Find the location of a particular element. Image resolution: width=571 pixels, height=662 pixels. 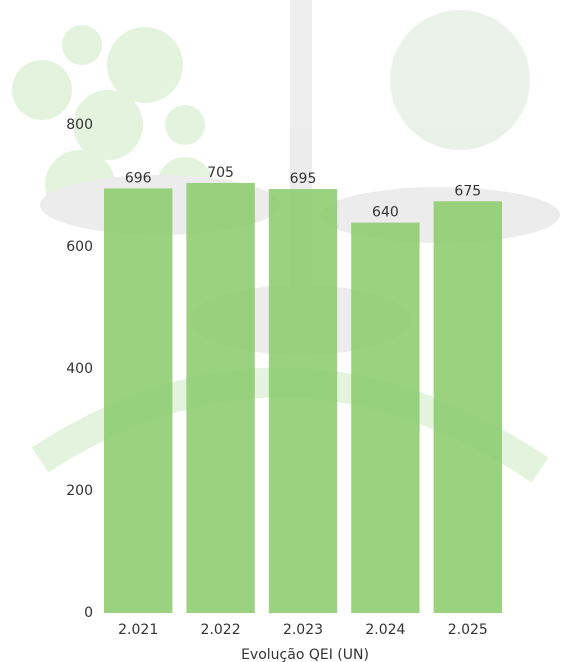

x-tick-label: 2.021 is located at coordinates (138, 630).